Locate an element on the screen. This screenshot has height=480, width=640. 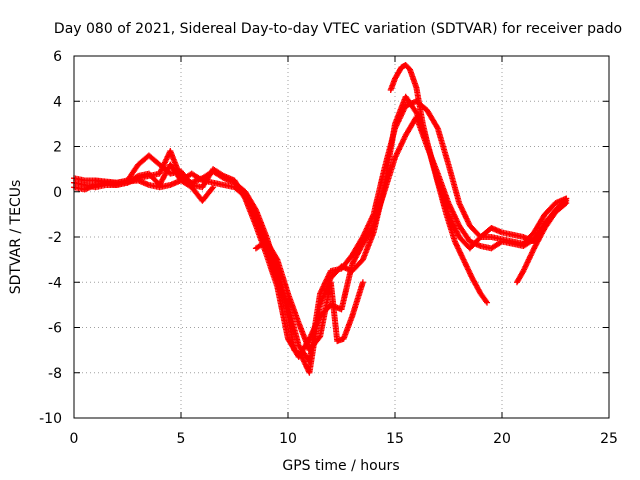
y-tick-label: -4 is located at coordinates (55, 283).